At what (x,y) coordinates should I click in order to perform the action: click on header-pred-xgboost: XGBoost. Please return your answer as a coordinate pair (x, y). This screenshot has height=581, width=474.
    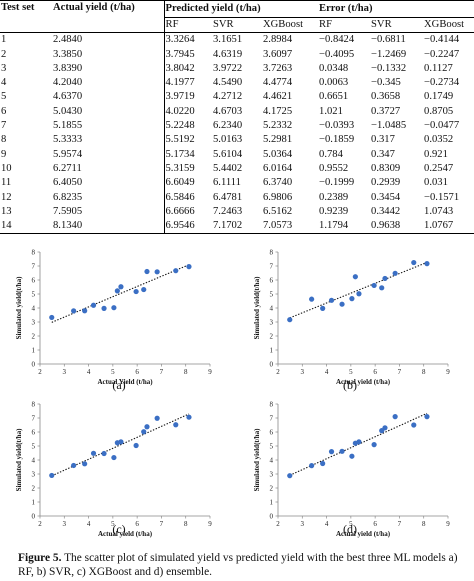
    Looking at the image, I should click on (290, 25).